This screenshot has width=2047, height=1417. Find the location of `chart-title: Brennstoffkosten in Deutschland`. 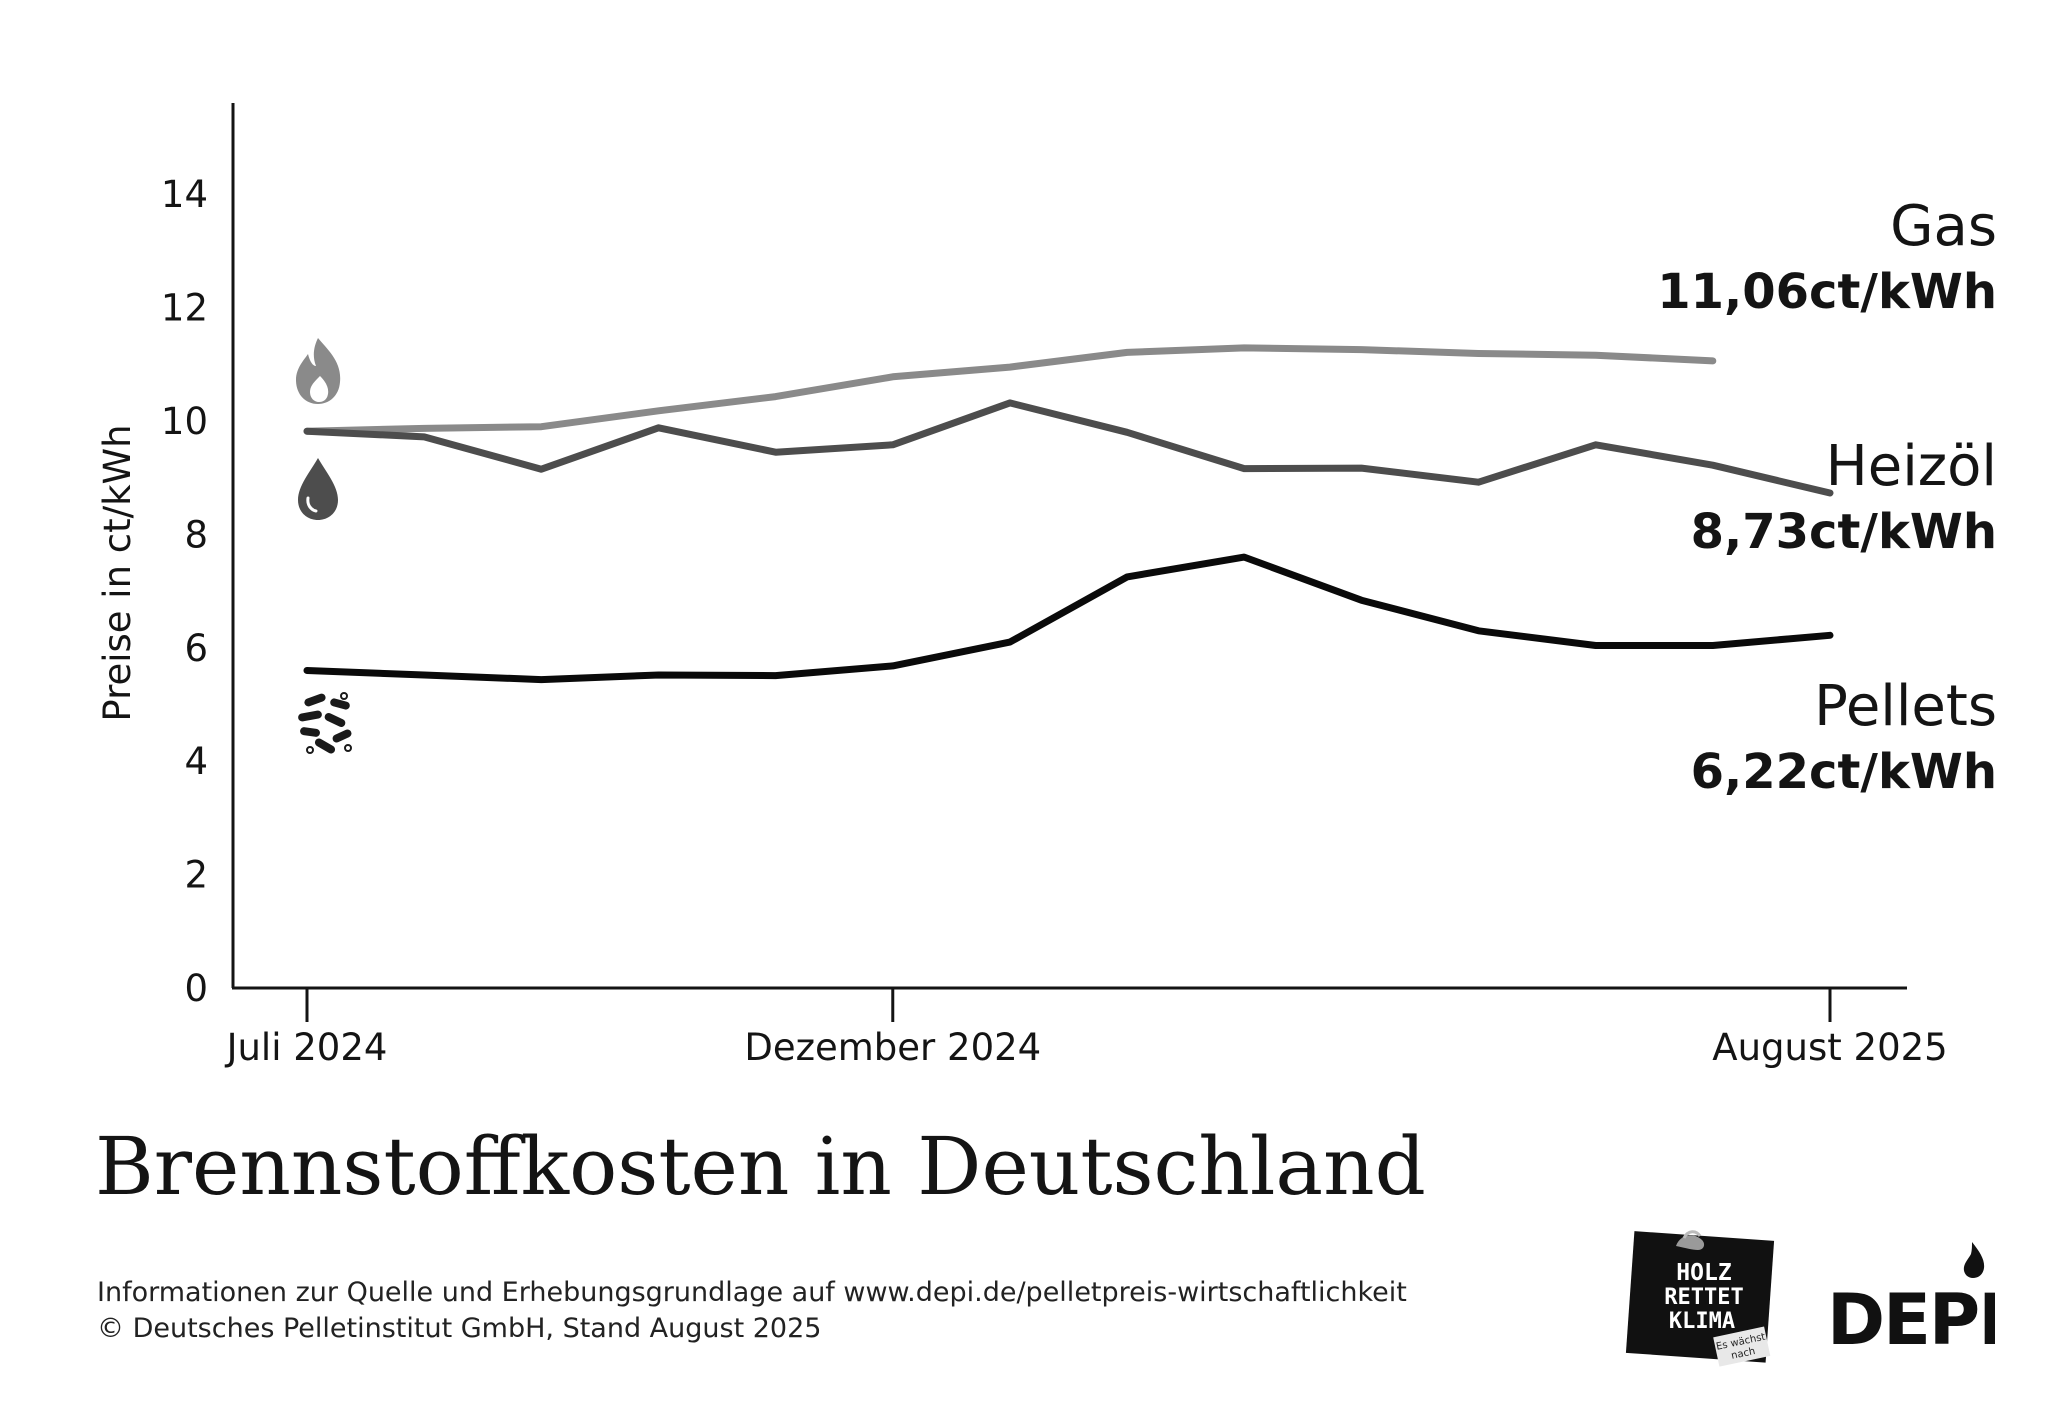

chart-title: Brennstoffkosten in Deutschland is located at coordinates (760, 1166).